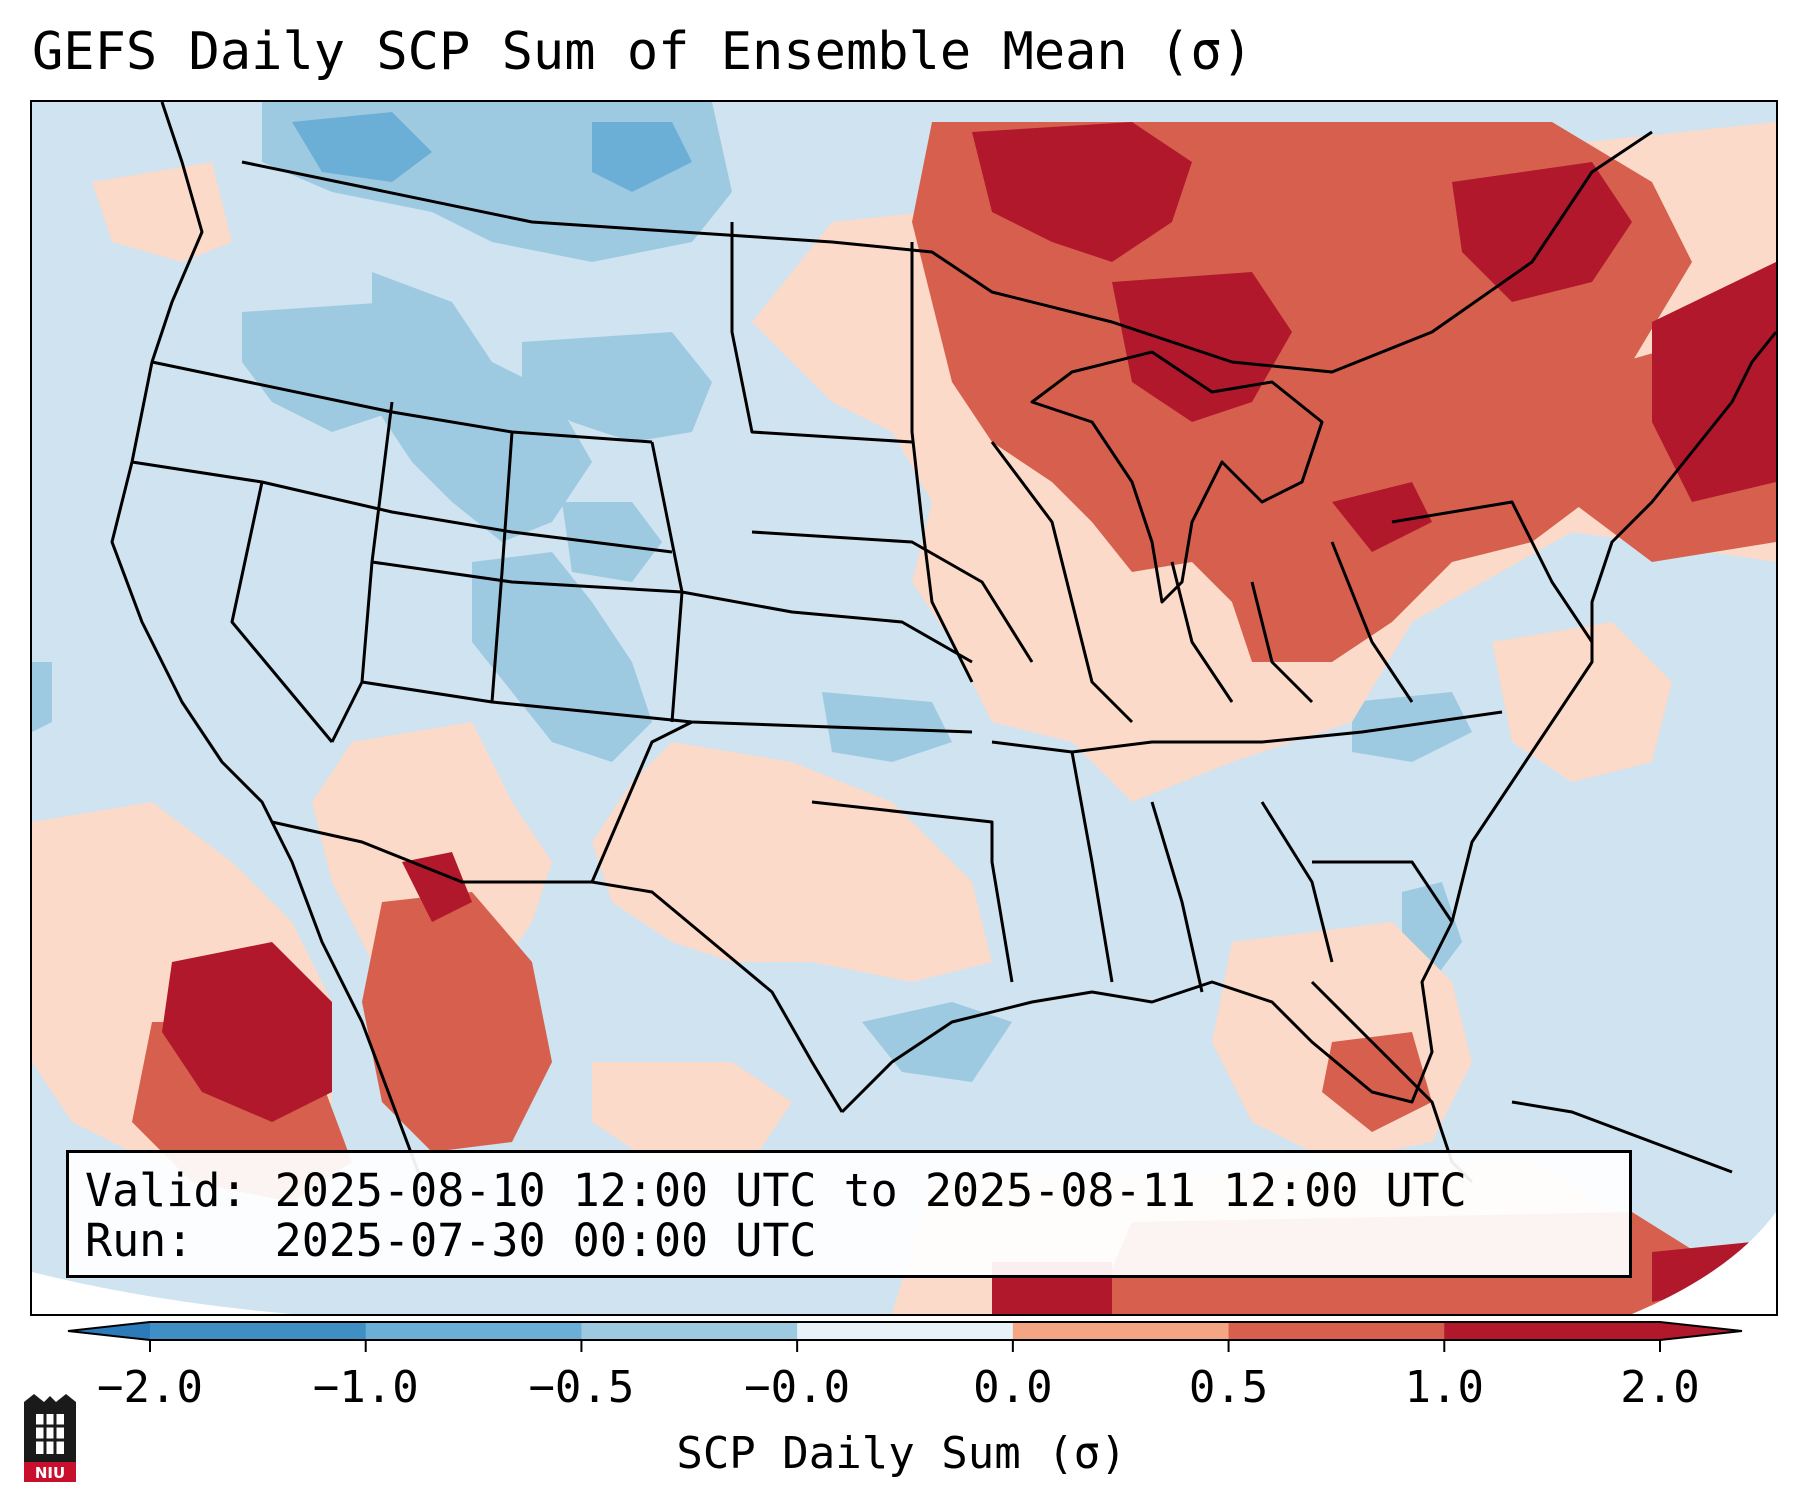  What do you see at coordinates (901, 1453) in the screenshot?
I see `colorbar-label: SCP Daily Sum (σ)` at bounding box center [901, 1453].